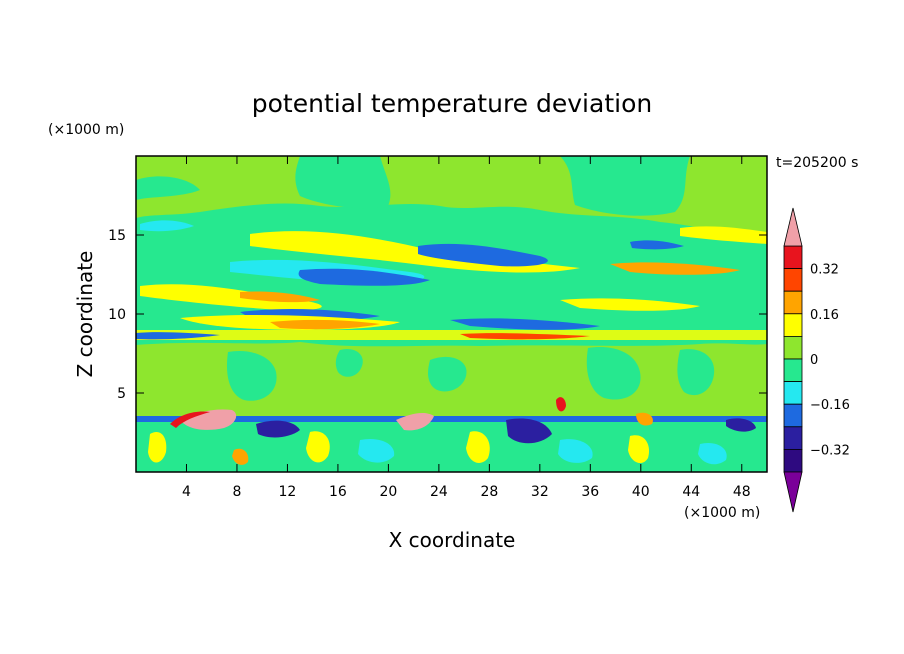 The width and height of the screenshot is (904, 654). What do you see at coordinates (451, 419) in the screenshot?
I see `boundary-layer-blue-line` at bounding box center [451, 419].